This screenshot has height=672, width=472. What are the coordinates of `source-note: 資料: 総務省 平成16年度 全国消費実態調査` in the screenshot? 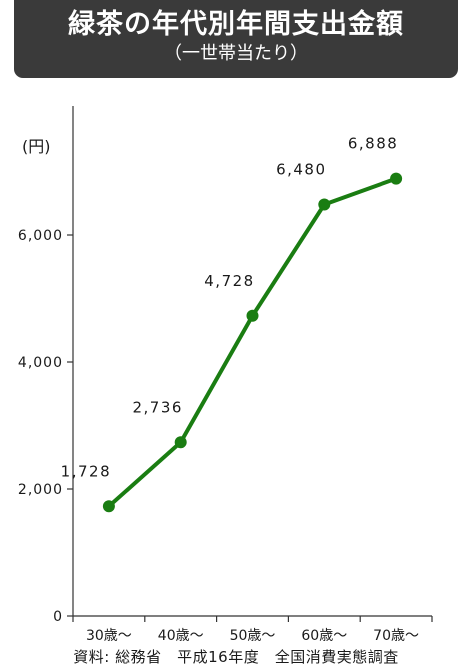 It's located at (236, 657).